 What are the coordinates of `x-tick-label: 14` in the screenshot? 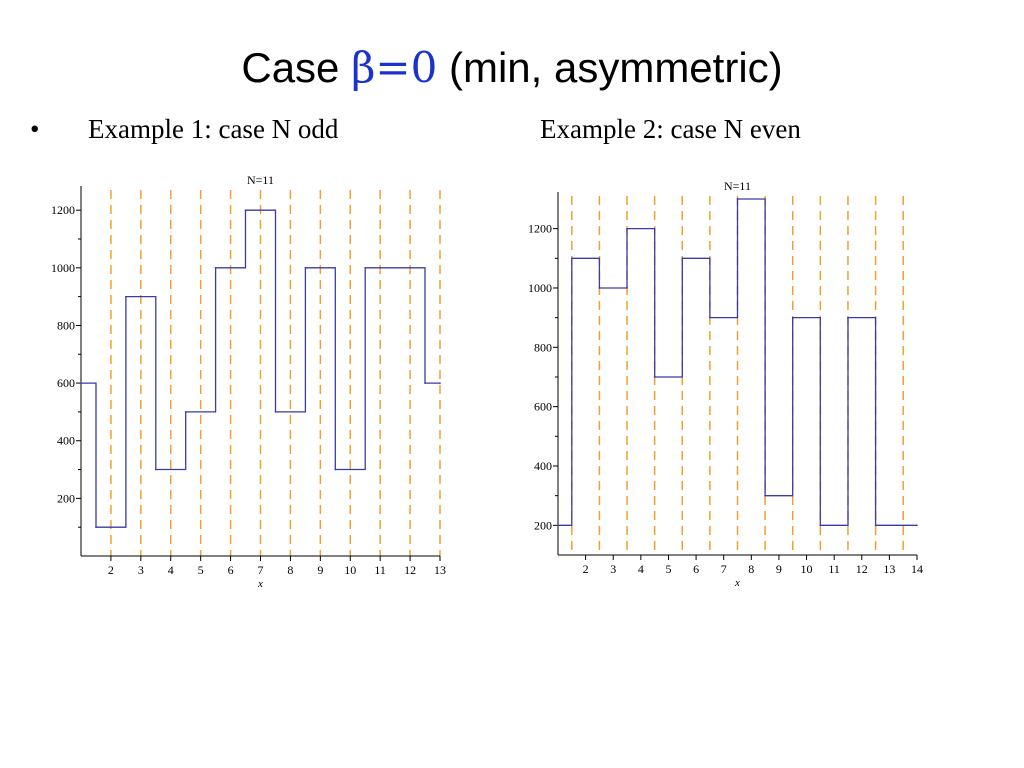 It's located at (917, 569).